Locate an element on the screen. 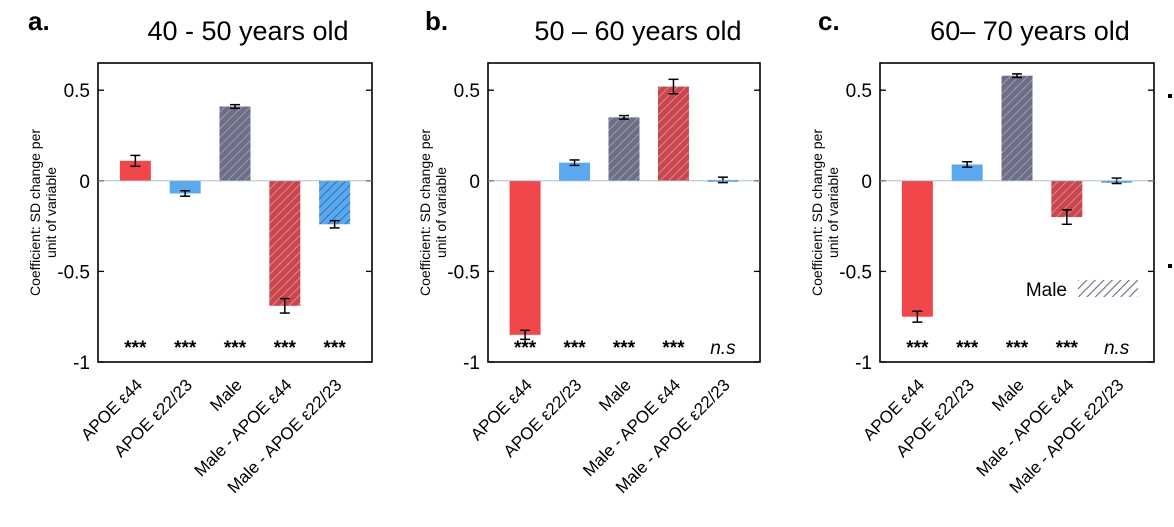 This screenshot has width=1174, height=527. legend: Male is located at coordinates (1082, 290).